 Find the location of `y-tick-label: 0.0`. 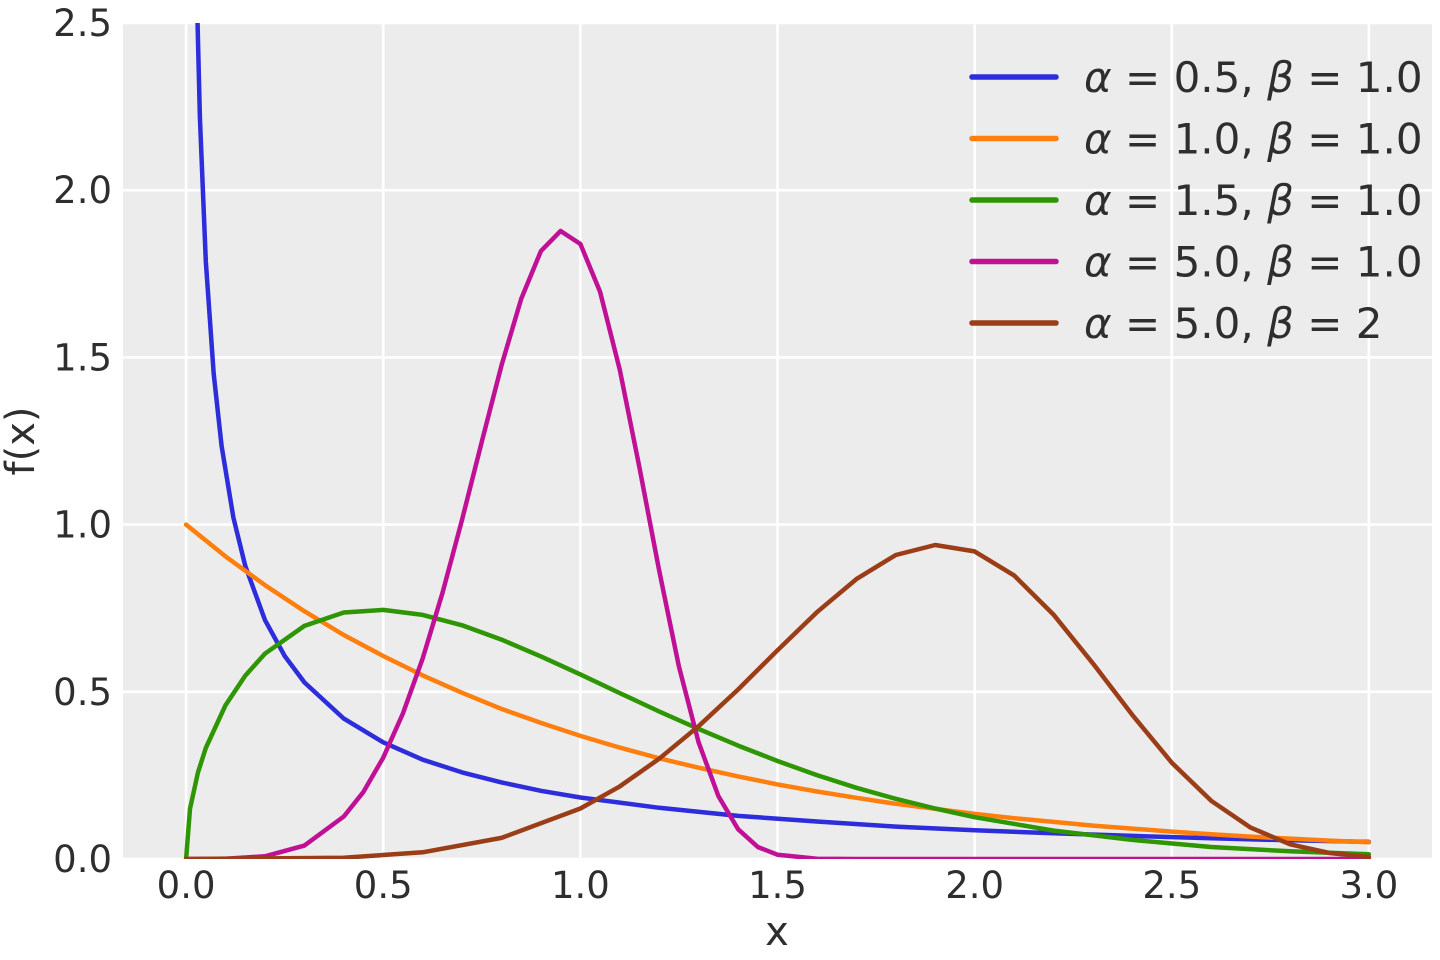

y-tick-label: 0.0 is located at coordinates (82, 859).